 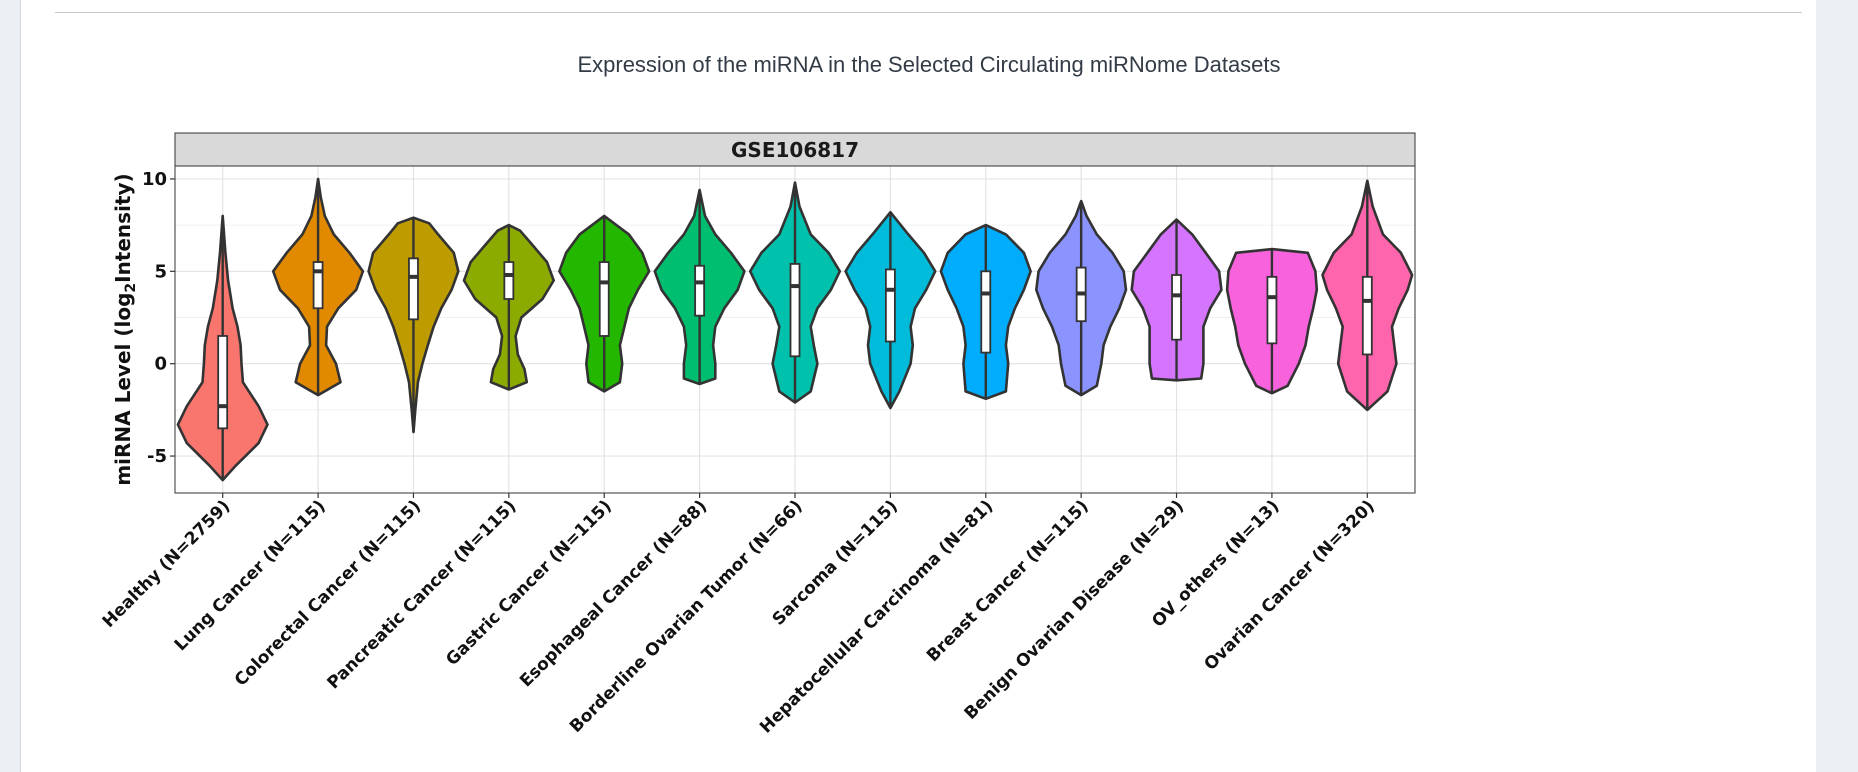 I want to click on y-tick-label-3: -5, so click(x=157, y=456).